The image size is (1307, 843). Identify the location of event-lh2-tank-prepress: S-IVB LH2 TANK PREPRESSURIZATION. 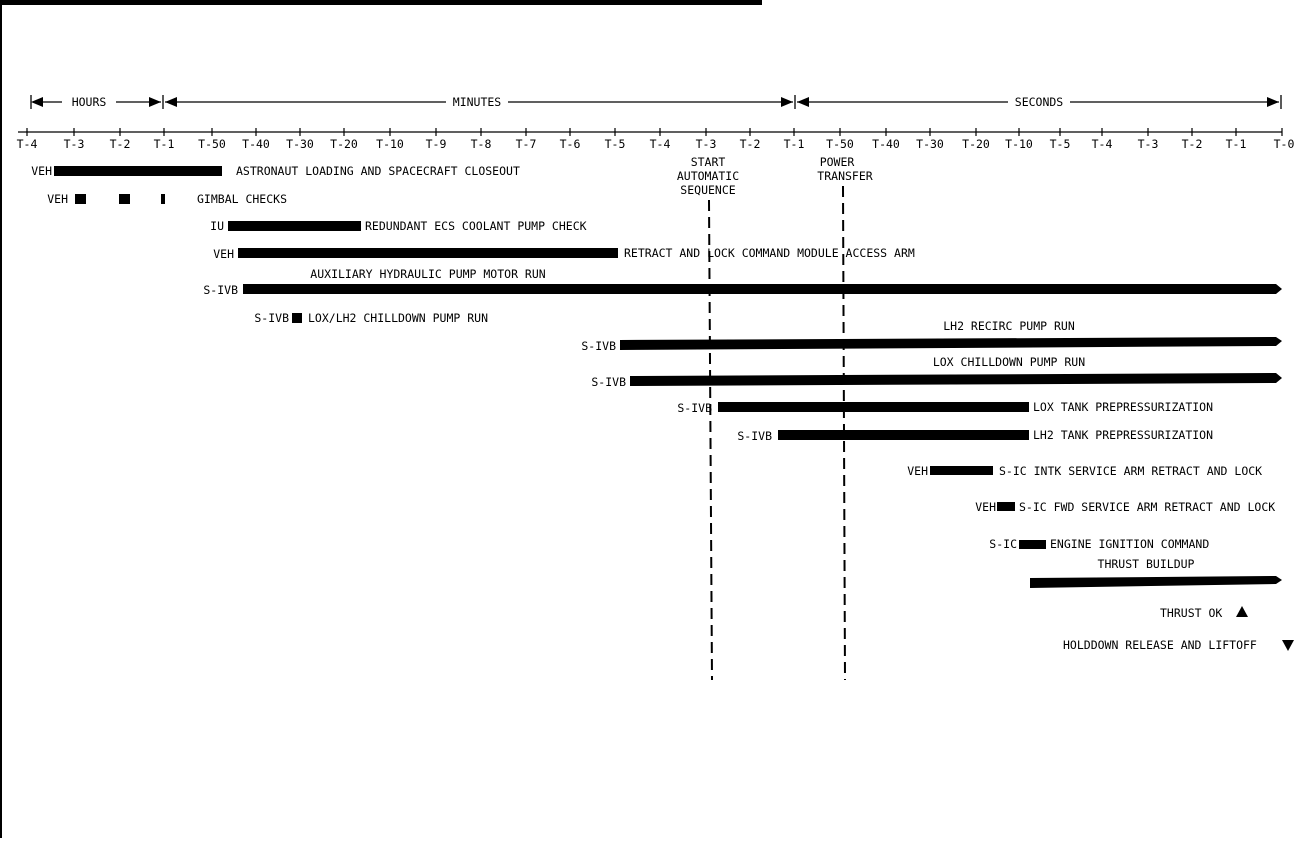
(975, 435).